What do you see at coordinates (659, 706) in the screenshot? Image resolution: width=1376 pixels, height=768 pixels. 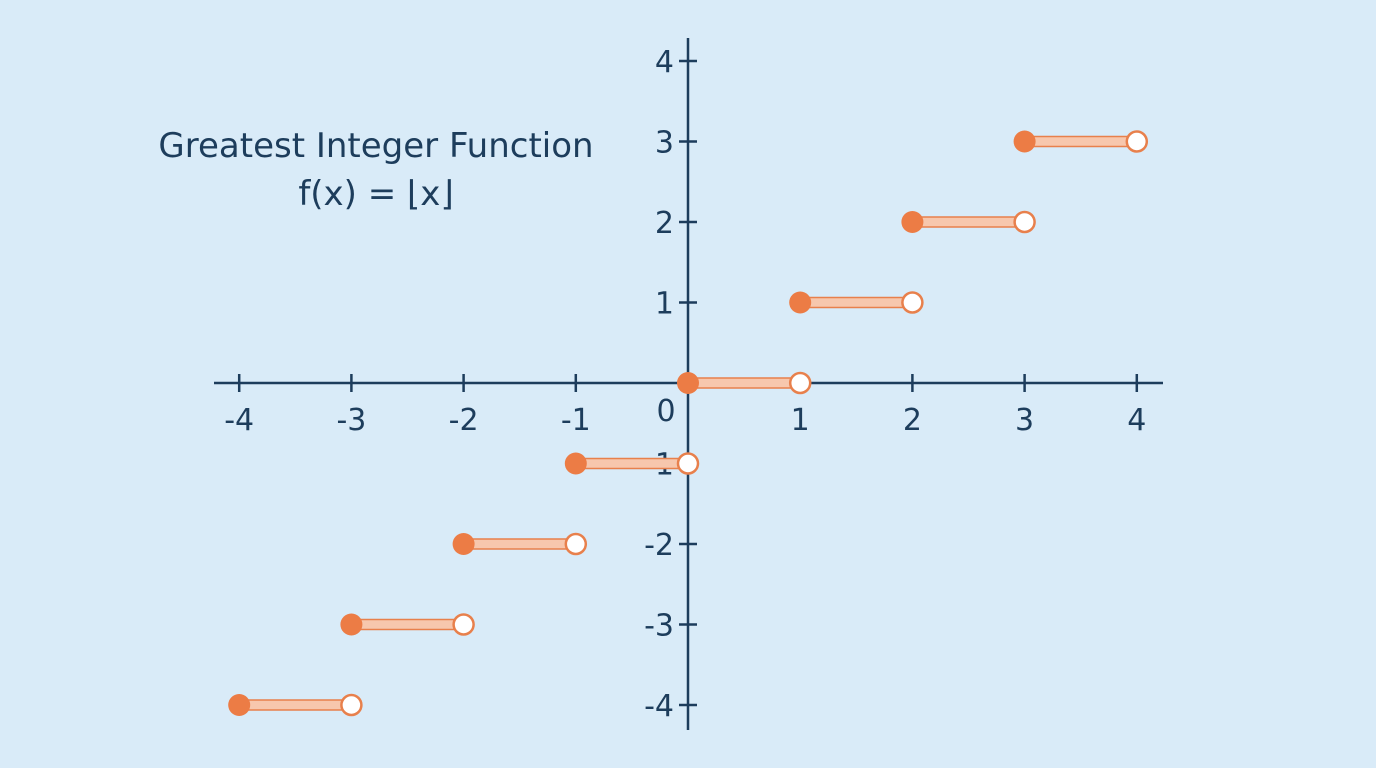 I see `y-tick-label: -4` at bounding box center [659, 706].